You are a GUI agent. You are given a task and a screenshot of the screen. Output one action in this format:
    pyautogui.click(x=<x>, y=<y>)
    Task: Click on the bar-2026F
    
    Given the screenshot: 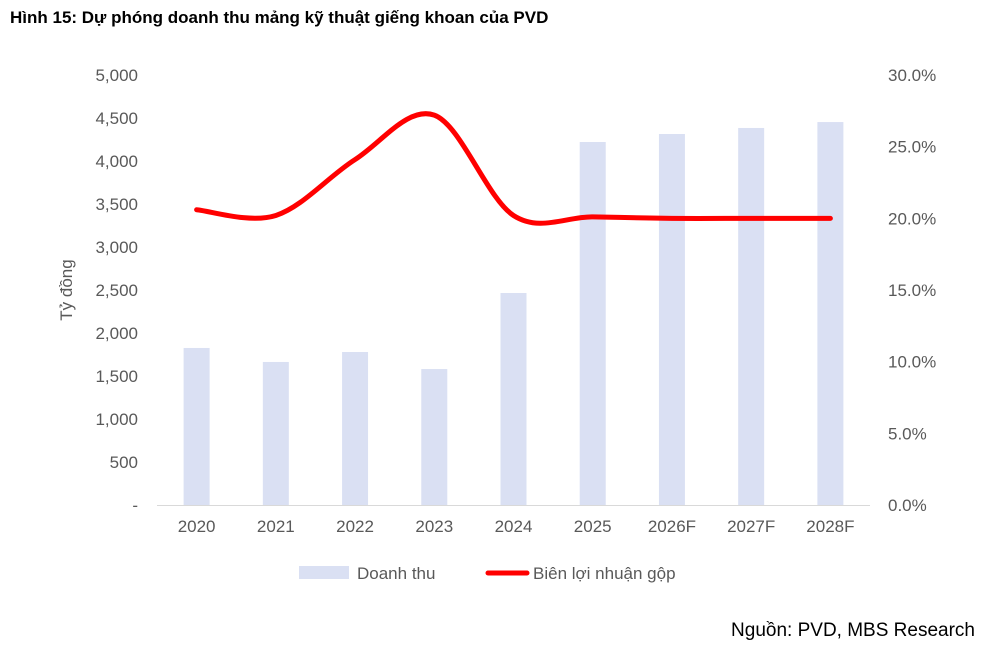 What is the action you would take?
    pyautogui.click(x=671, y=319)
    